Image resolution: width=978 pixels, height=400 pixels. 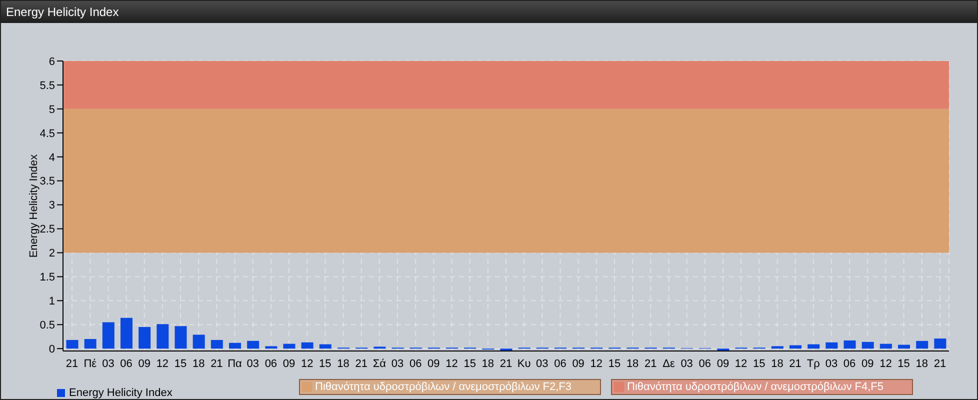 What do you see at coordinates (90, 364) in the screenshot?
I see `x-tick-label: Πέ` at bounding box center [90, 364].